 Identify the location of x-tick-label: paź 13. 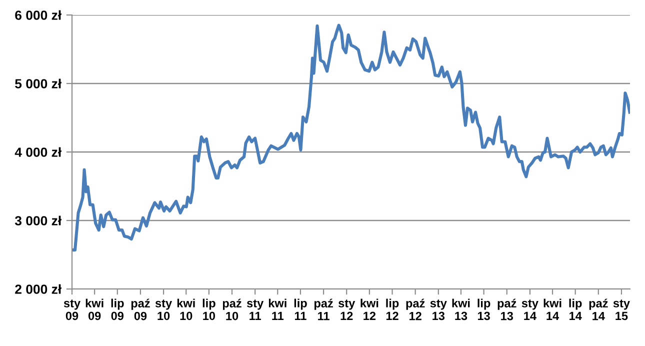
(507, 309).